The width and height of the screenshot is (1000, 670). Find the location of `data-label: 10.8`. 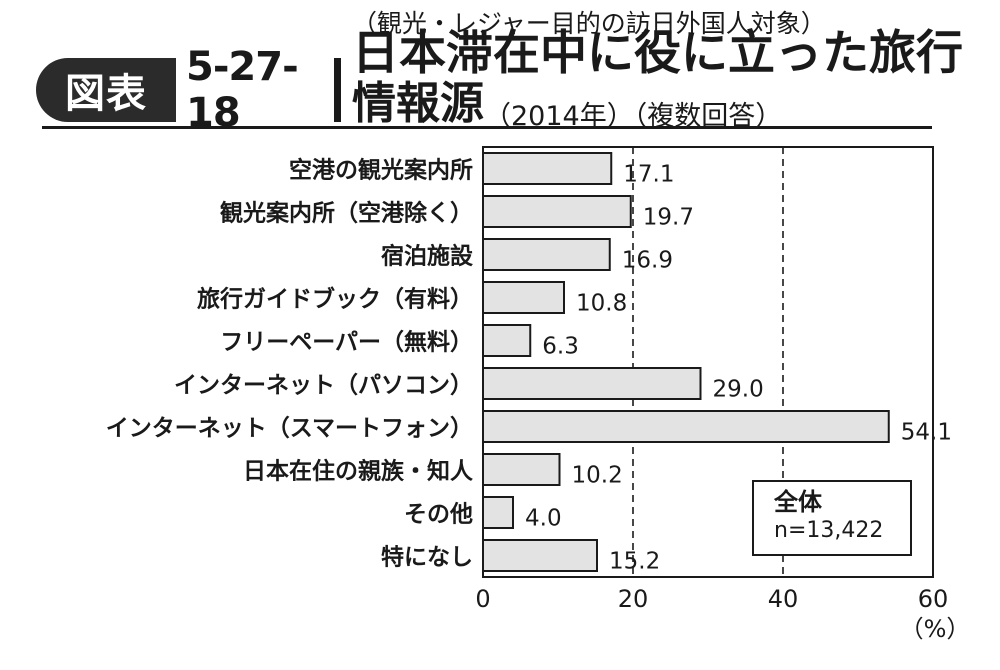

data-label: 10.8 is located at coordinates (601, 304).